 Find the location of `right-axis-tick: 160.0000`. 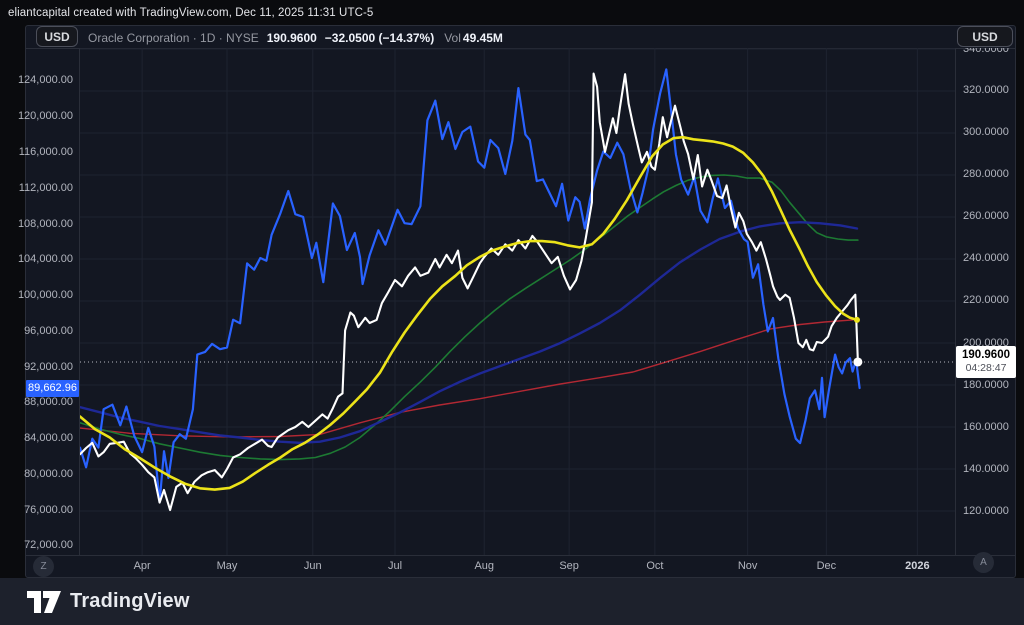

right-axis-tick: 160.0000 is located at coordinates (986, 426).